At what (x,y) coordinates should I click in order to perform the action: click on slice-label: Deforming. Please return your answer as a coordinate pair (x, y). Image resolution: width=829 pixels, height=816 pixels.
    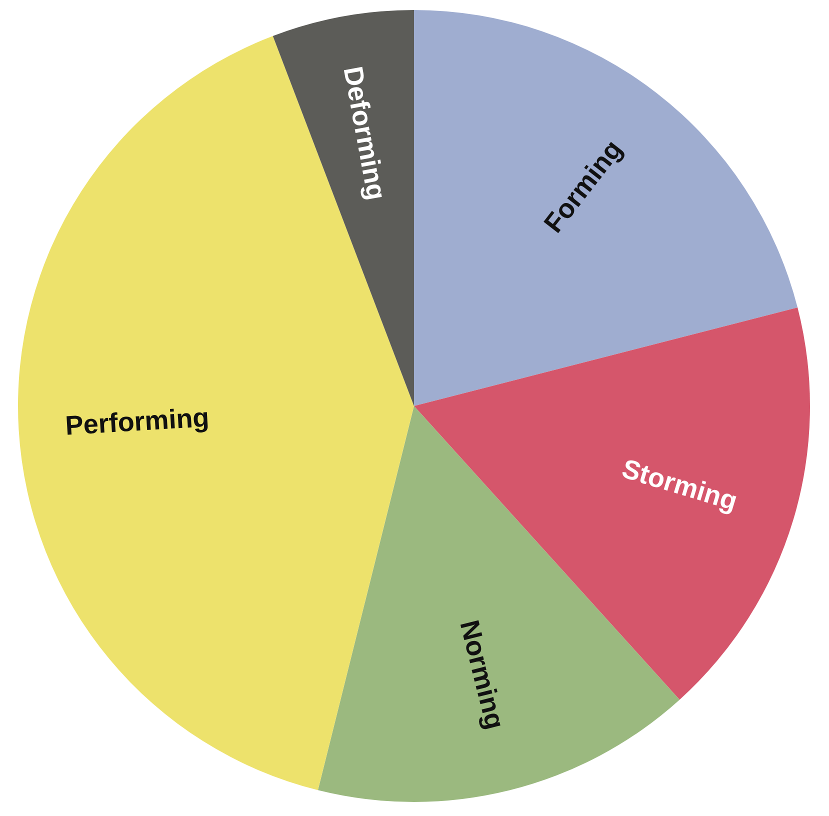
    Looking at the image, I should click on (365, 133).